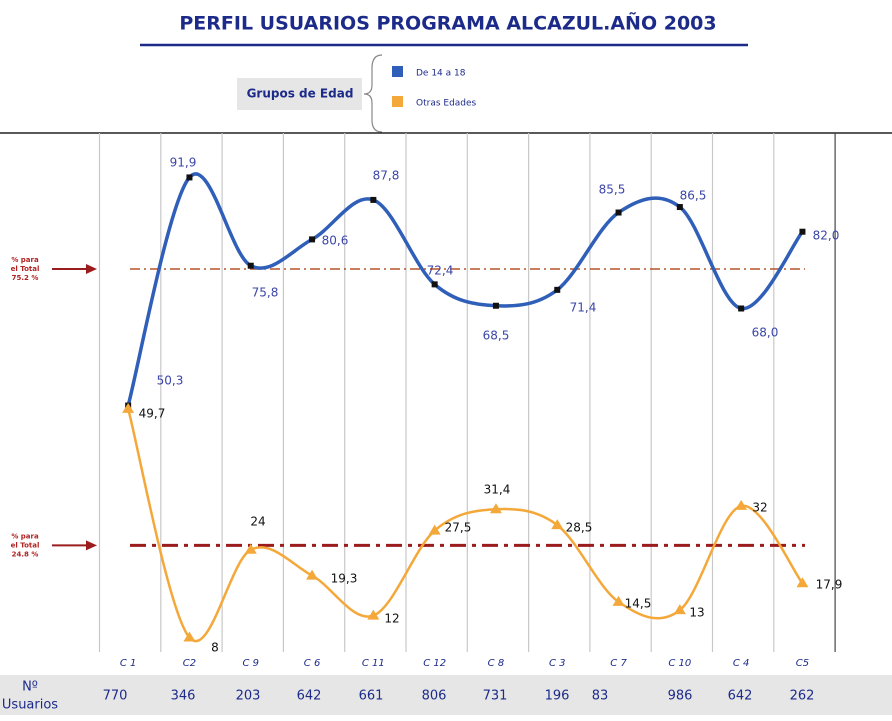  I want to click on data-label: 12, so click(391, 619).